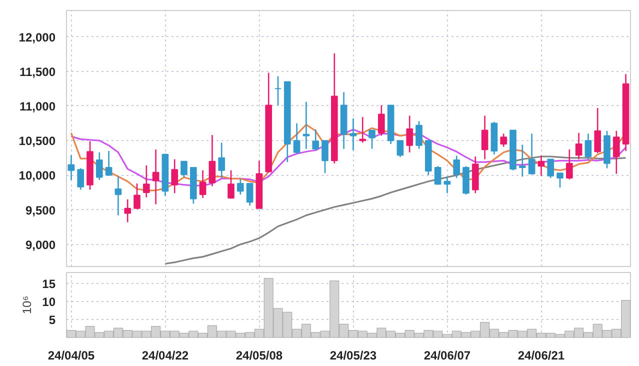 The width and height of the screenshot is (639, 366). I want to click on x-tick-label: 24/05/23, so click(353, 355).